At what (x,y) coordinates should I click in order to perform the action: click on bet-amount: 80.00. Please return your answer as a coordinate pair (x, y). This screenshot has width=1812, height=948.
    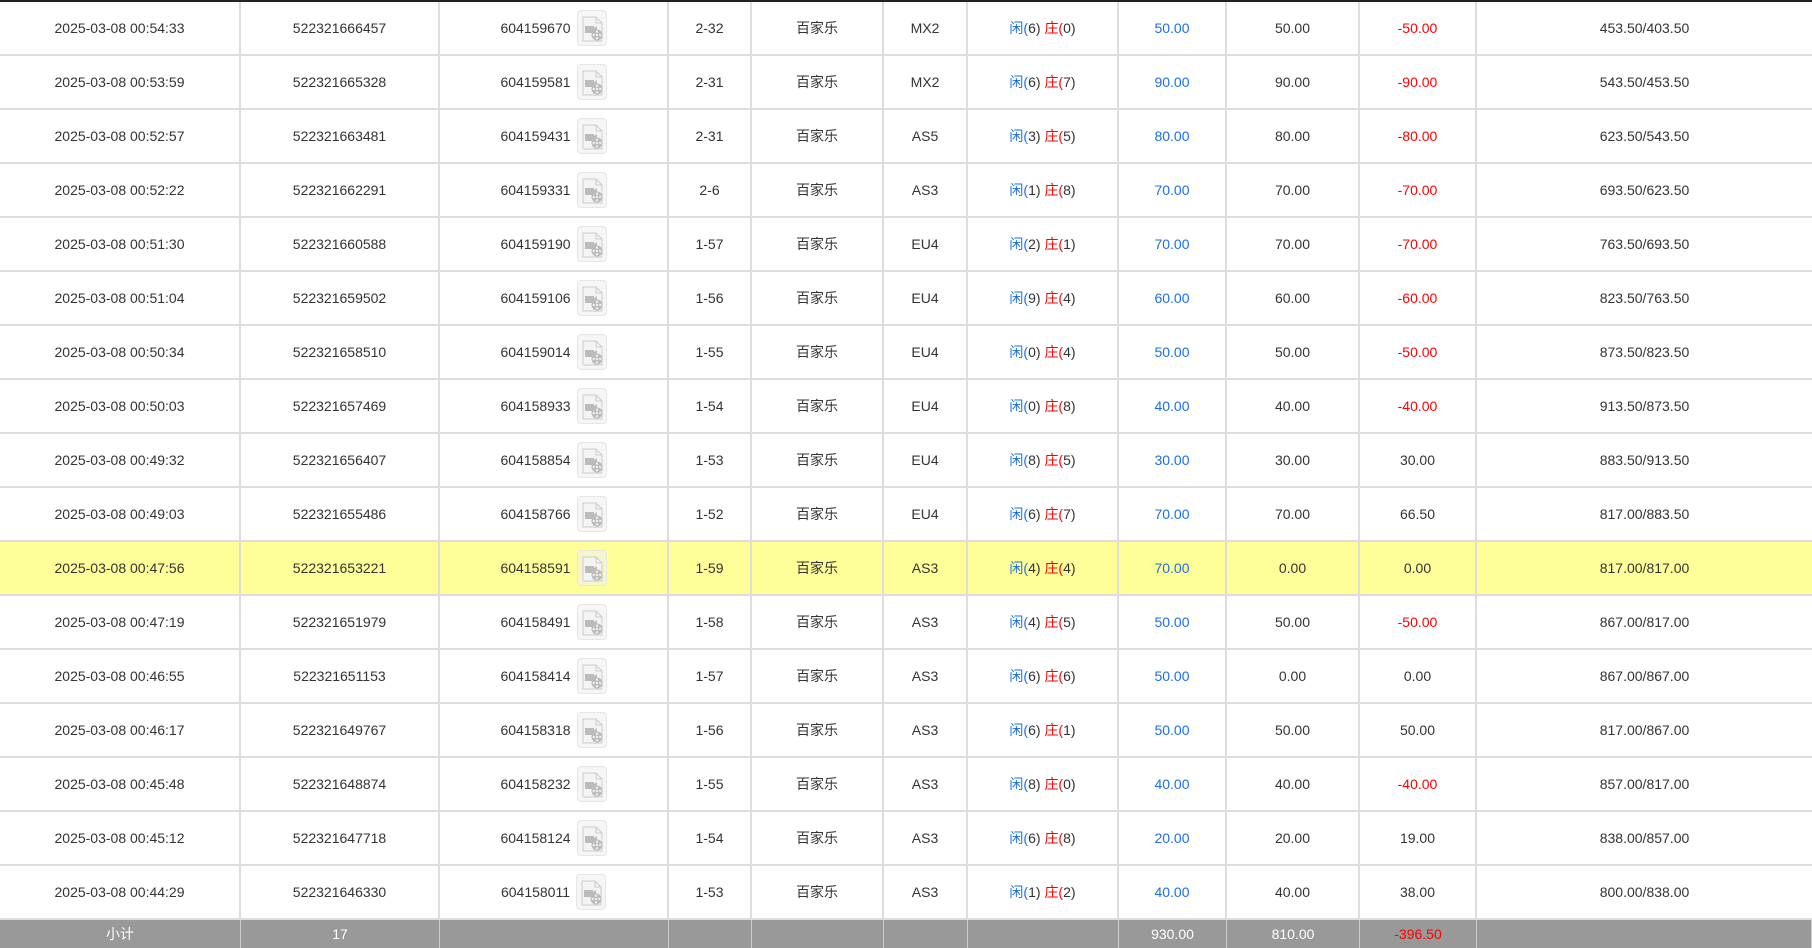
    Looking at the image, I should click on (1172, 136).